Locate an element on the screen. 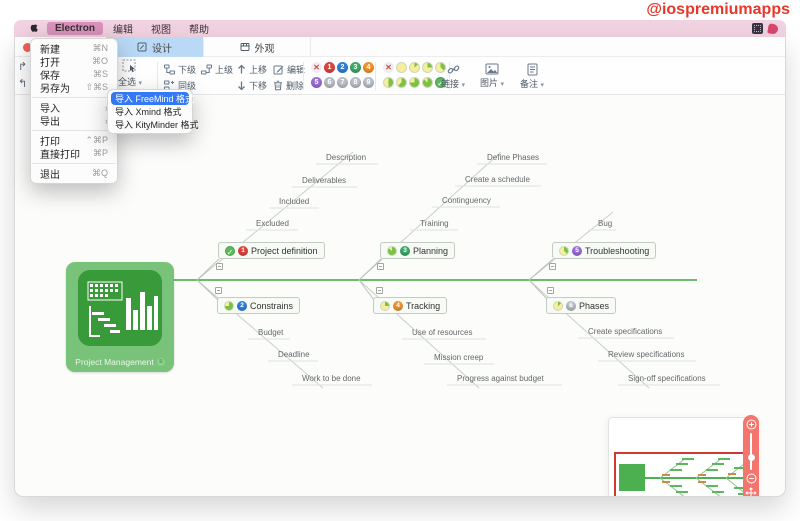 The image size is (800, 521). zoom-slider-handle is located at coordinates (751, 457).